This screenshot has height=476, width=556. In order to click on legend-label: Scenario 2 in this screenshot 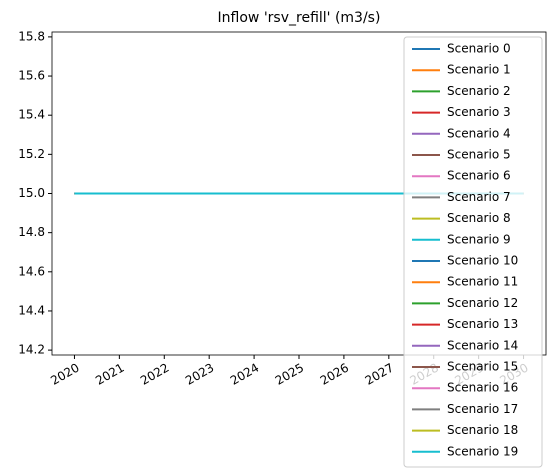, I will do `click(479, 91)`.